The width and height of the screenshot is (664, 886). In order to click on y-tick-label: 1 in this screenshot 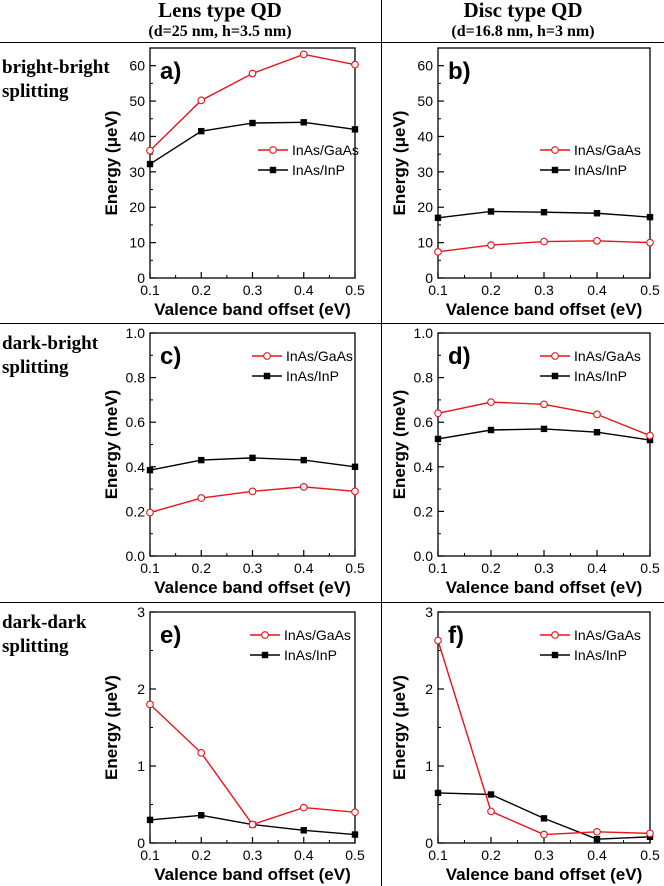, I will do `click(141, 766)`.